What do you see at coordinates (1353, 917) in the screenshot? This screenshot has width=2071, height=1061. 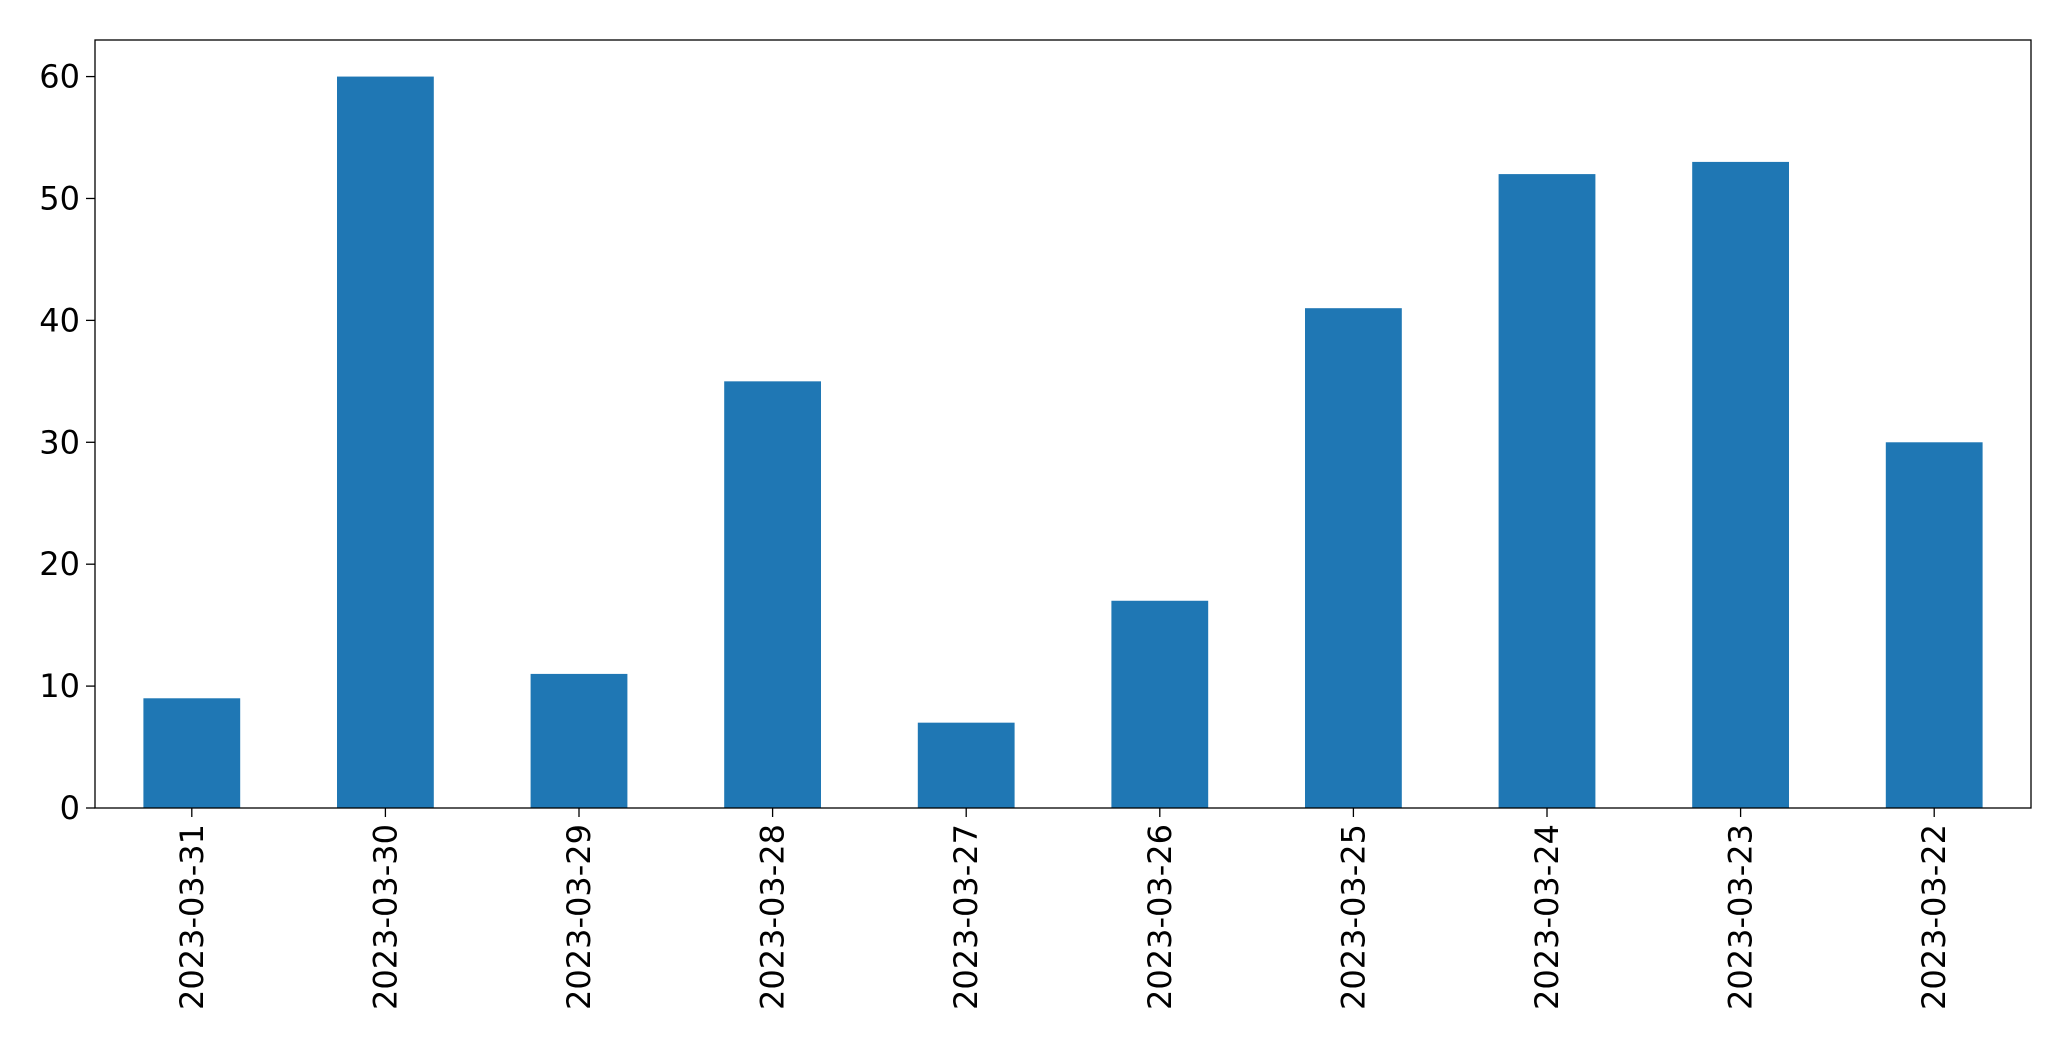 I see `x-tick-label: 2023-03-25` at bounding box center [1353, 917].